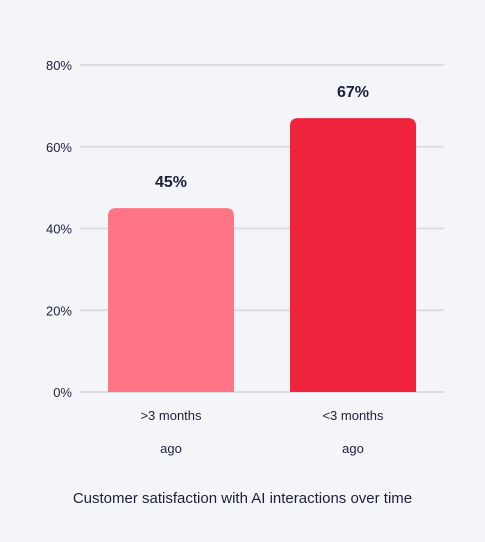 The image size is (485, 542). I want to click on x-category-label-line: <3 months, so click(353, 415).